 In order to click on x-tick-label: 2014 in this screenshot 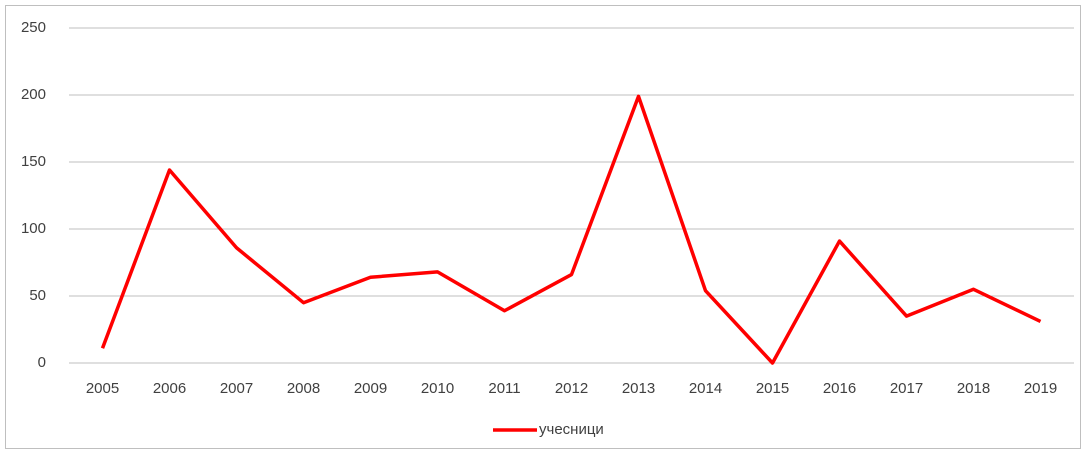, I will do `click(705, 388)`.